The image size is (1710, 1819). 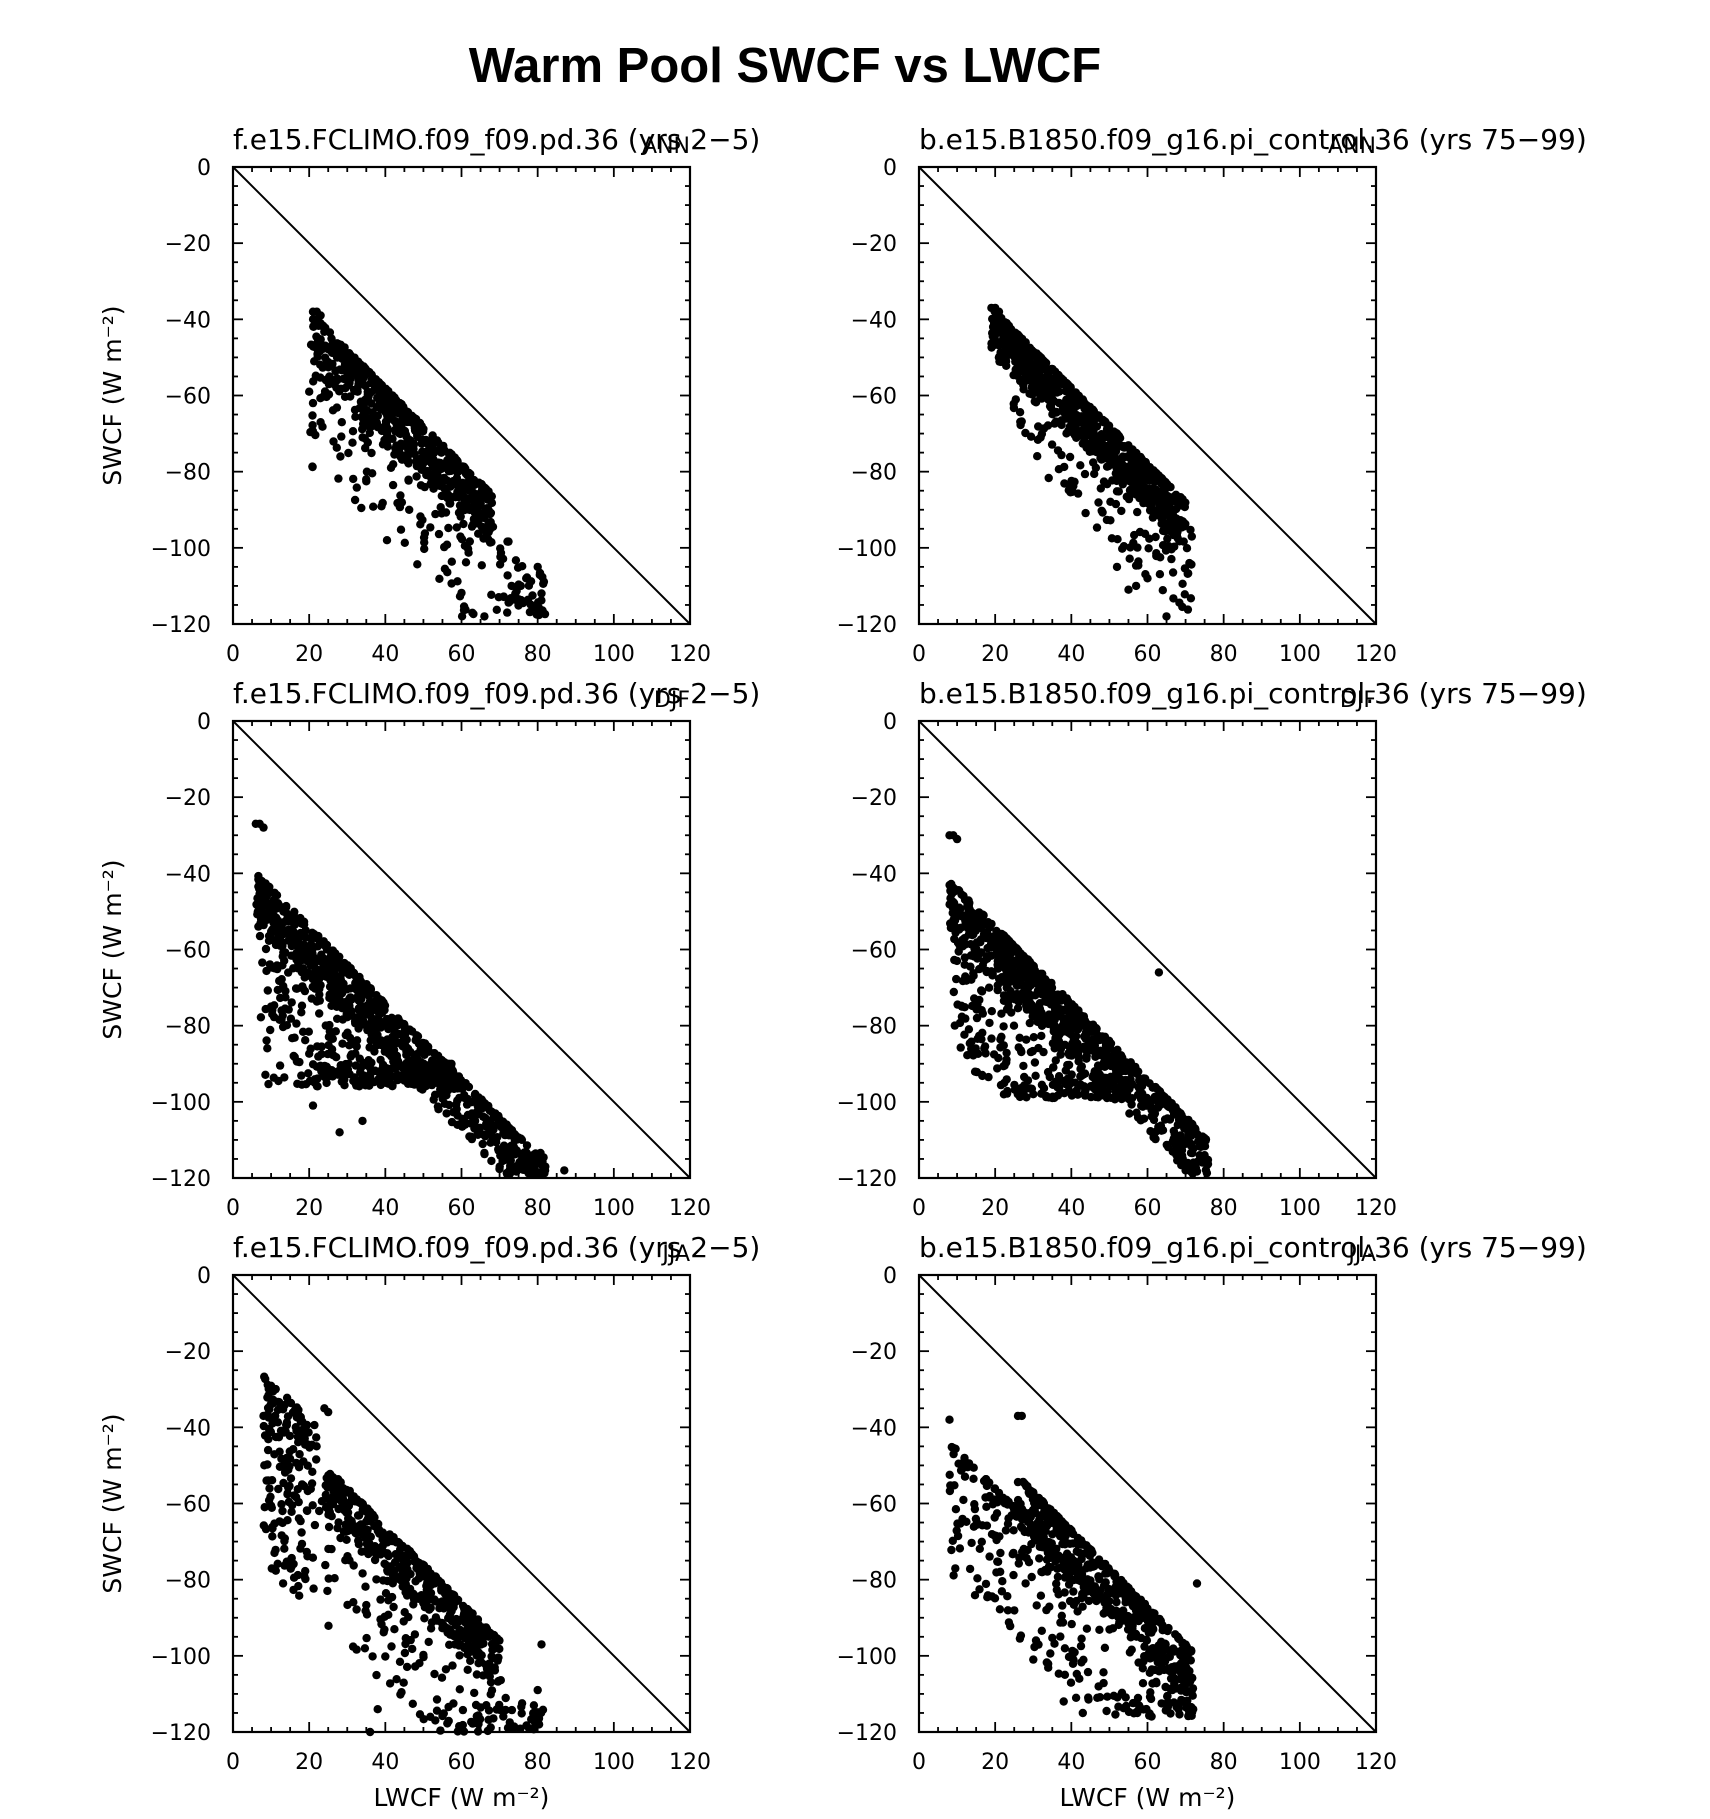 What do you see at coordinates (785, 66) in the screenshot?
I see `page-title: Warm Pool SWCF vs LWCF` at bounding box center [785, 66].